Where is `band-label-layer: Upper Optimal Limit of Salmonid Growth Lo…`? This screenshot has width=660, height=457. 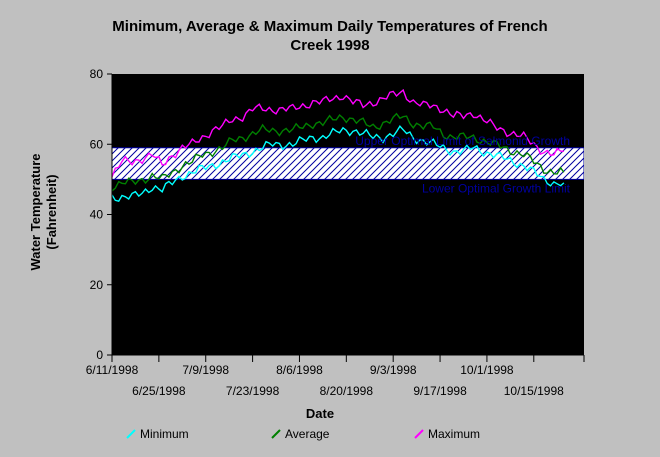
band-label-layer: Upper Optimal Limit of Salmonid Growth Lo… is located at coordinates (462, 165).